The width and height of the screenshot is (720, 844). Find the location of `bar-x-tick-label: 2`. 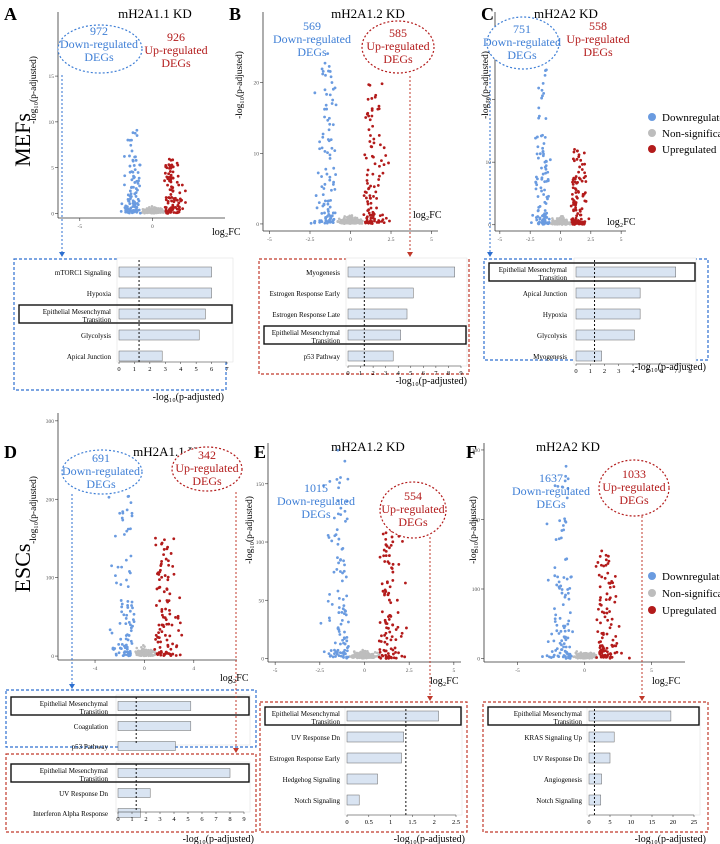

bar-x-tick-label: 2 is located at coordinates (604, 371).